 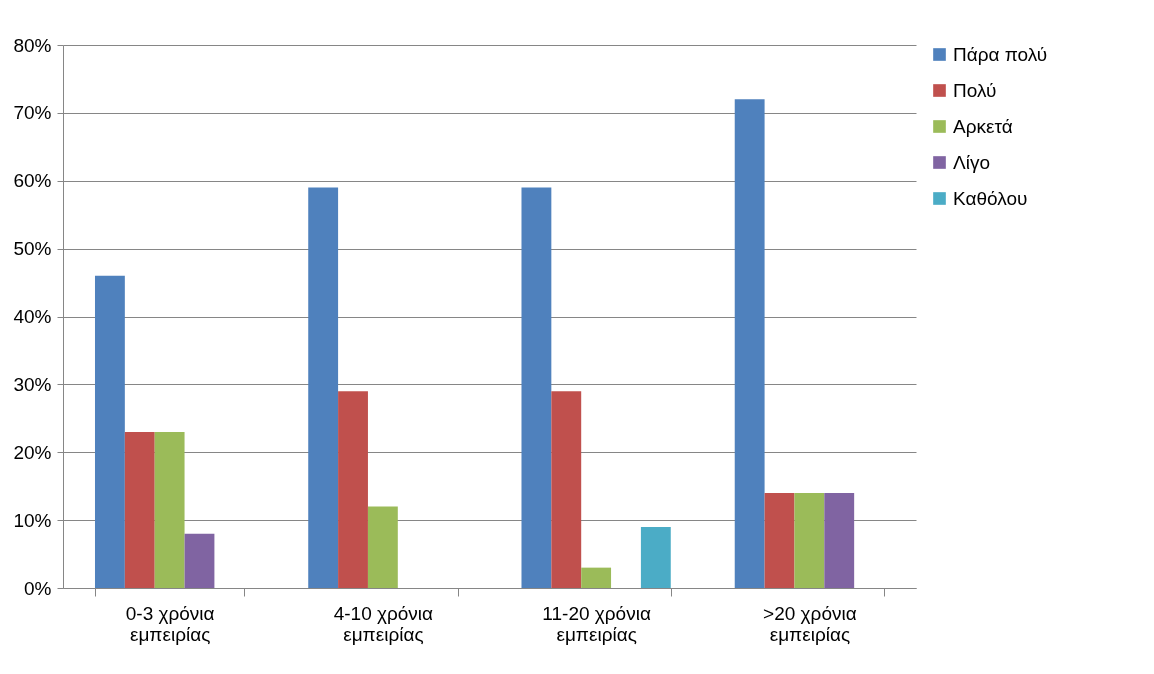 I want to click on y-tick-label: 30%, so click(x=32, y=384).